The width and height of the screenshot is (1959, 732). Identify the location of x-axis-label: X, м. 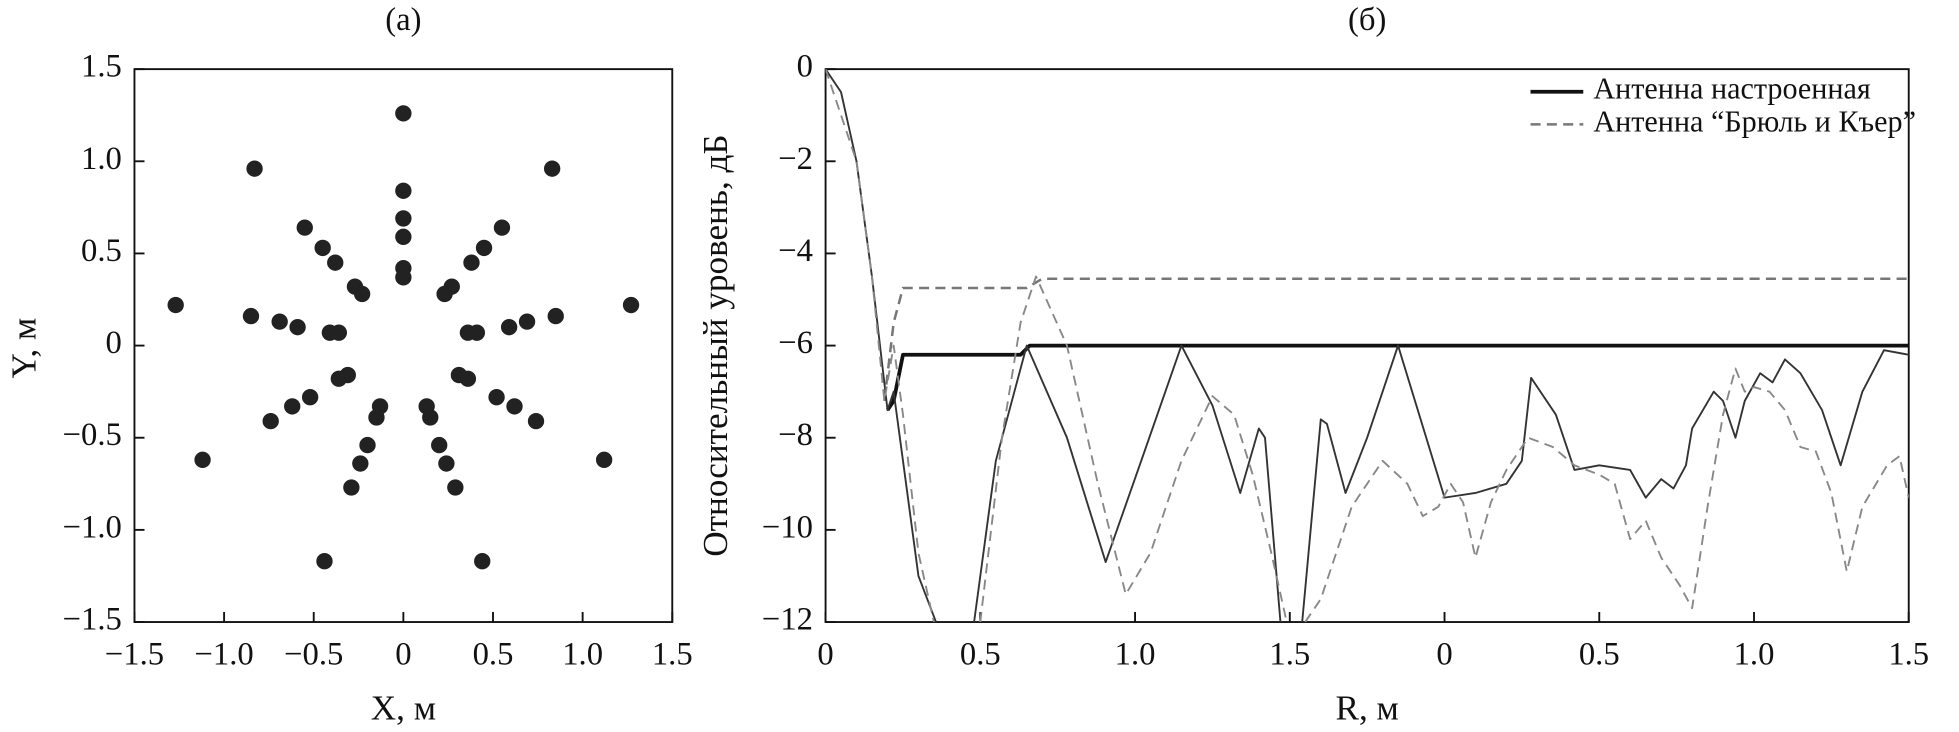
(403, 707).